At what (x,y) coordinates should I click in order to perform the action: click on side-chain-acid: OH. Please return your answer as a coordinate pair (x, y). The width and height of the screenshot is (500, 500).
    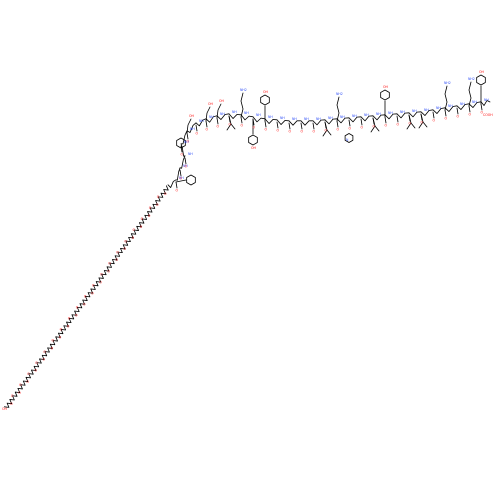
    Looking at the image, I should click on (192, 116).